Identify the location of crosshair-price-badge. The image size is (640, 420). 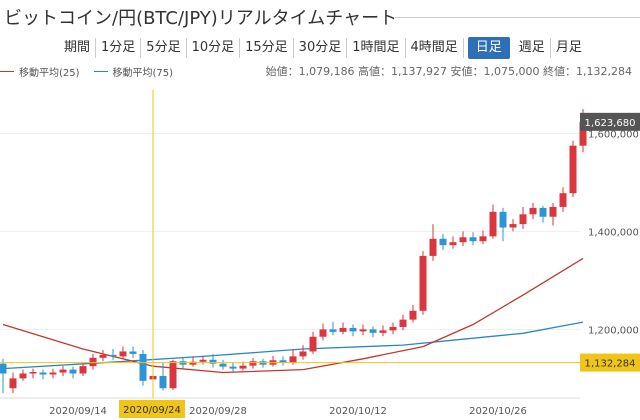
(610, 362).